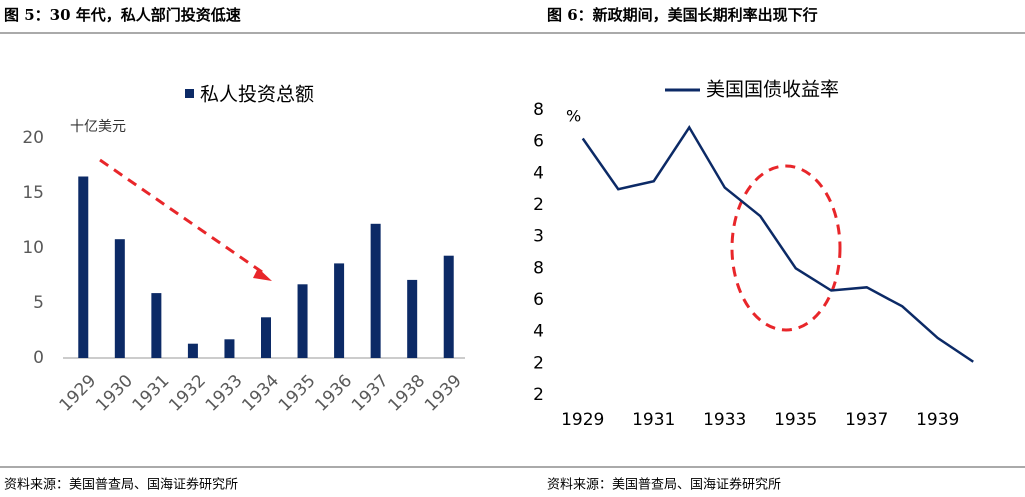 This screenshot has width=1025, height=497. I want to click on y-tick-label: 15, so click(33, 193).